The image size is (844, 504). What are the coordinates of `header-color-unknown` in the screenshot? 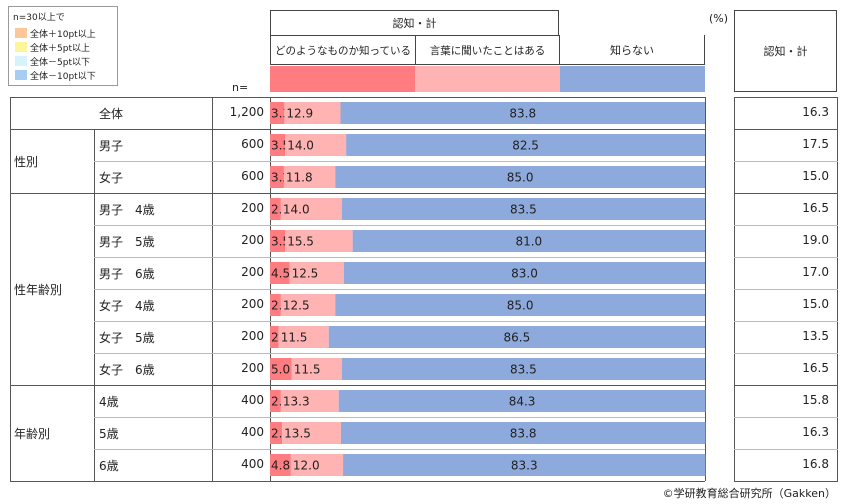 It's located at (632, 79).